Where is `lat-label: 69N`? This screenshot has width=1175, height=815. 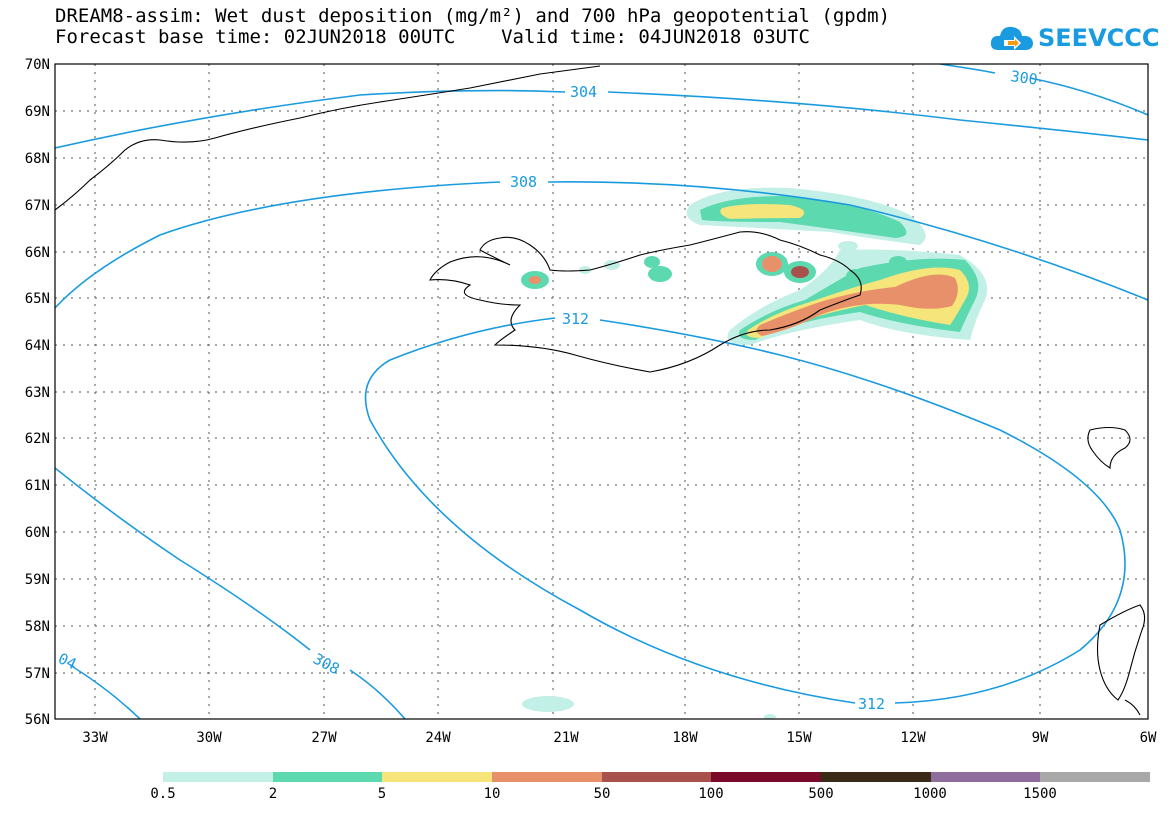
lat-label: 69N is located at coordinates (37, 112).